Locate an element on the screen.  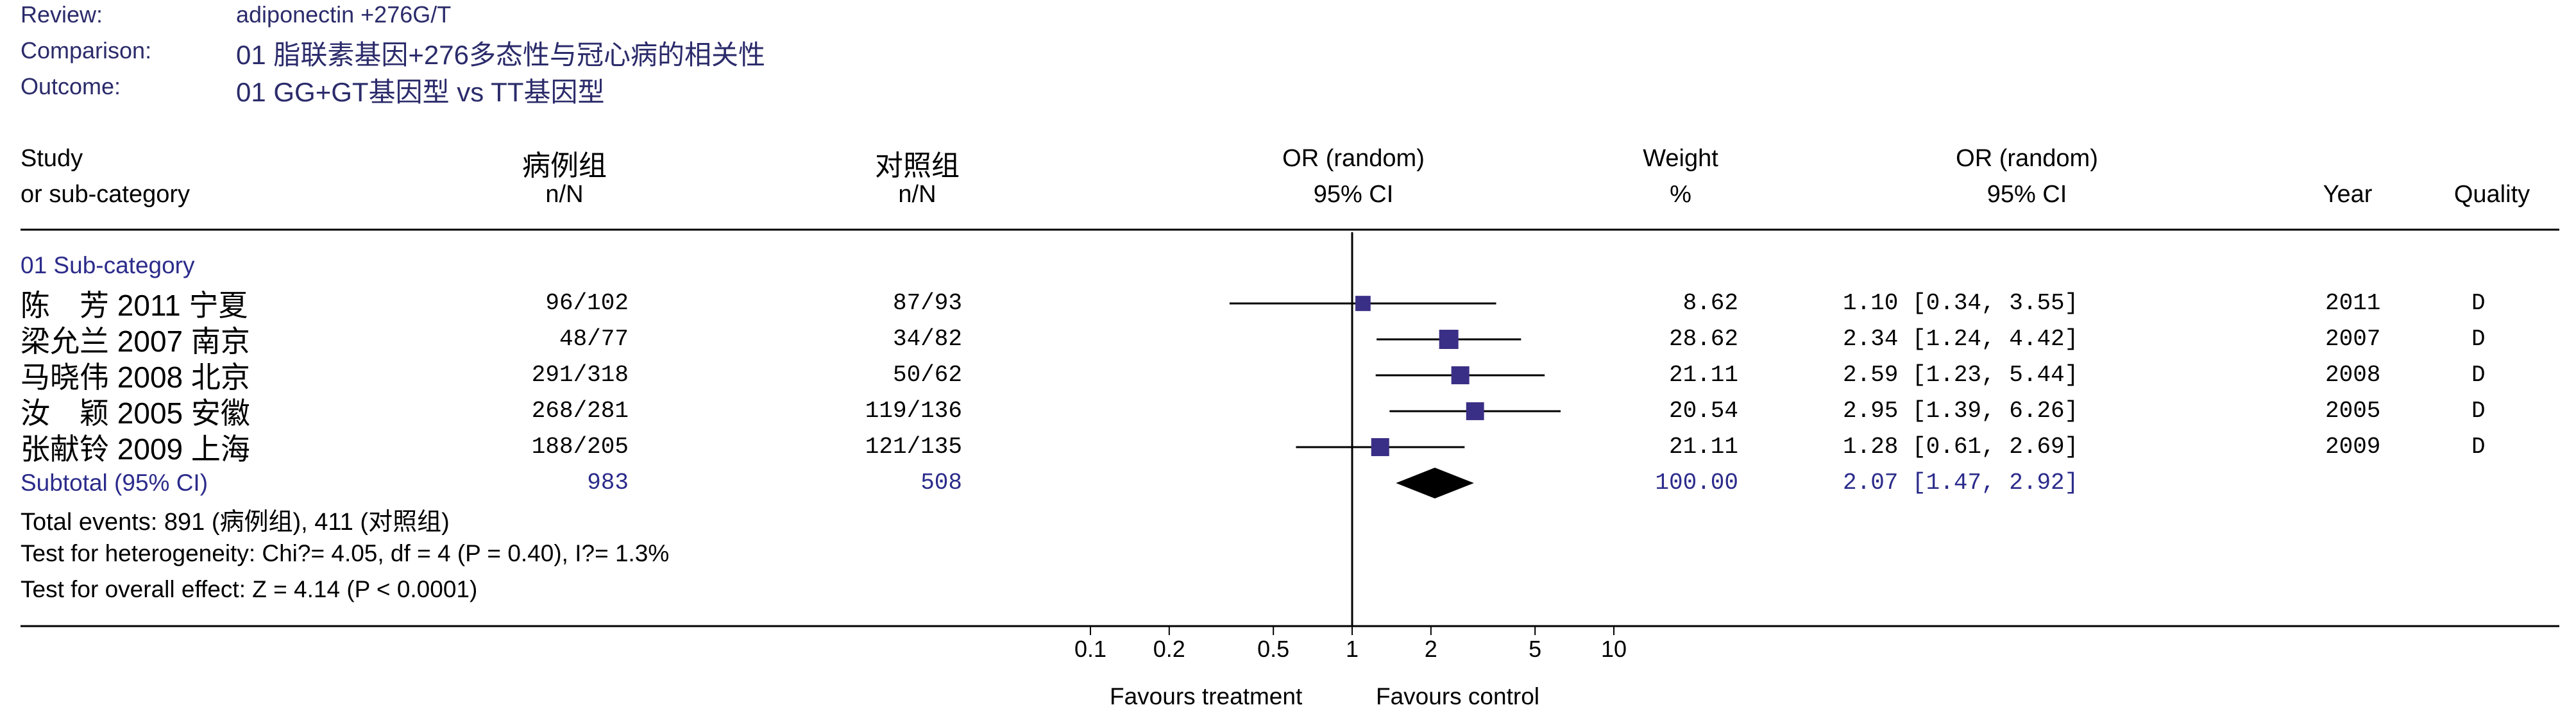
outcome-label: Outcome: is located at coordinates (71, 86).